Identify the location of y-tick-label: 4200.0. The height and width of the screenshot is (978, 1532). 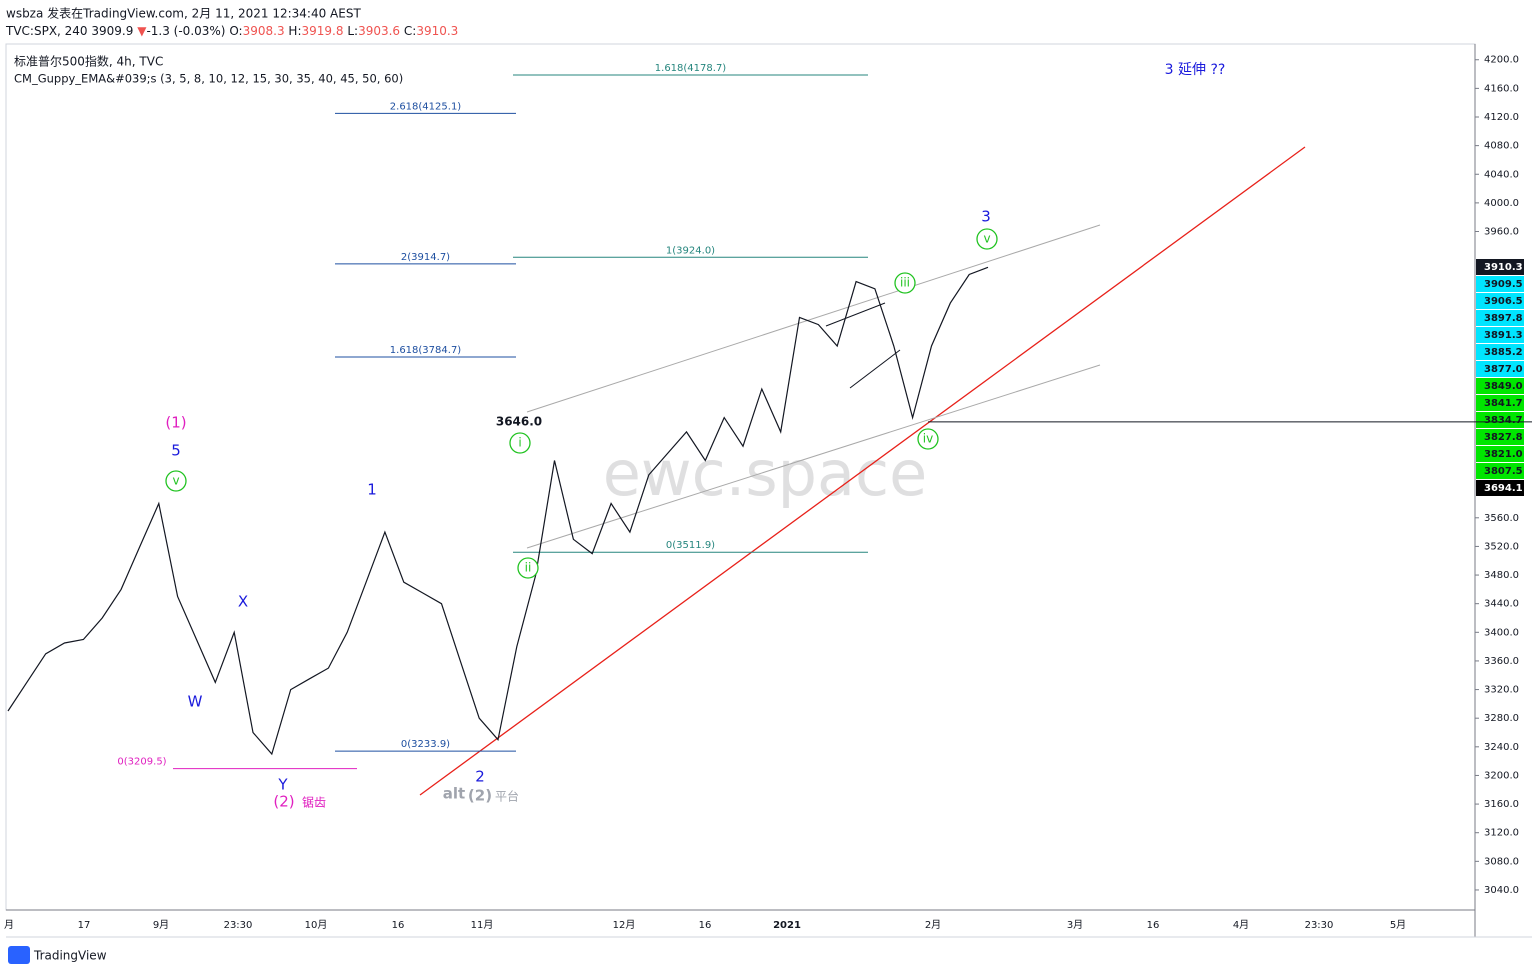
(1501, 60).